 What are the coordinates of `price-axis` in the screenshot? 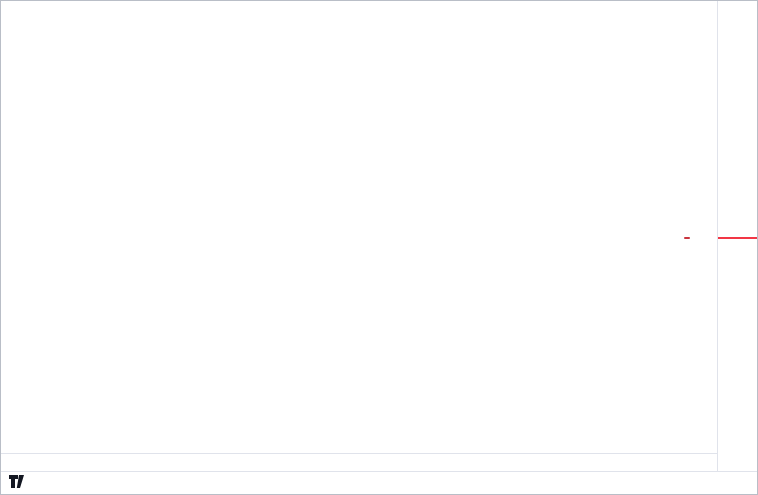 It's located at (737, 236).